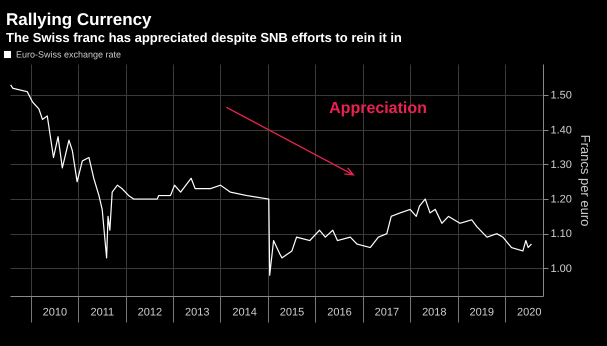 Image resolution: width=607 pixels, height=346 pixels. I want to click on y-tick-label: 1.00, so click(561, 268).